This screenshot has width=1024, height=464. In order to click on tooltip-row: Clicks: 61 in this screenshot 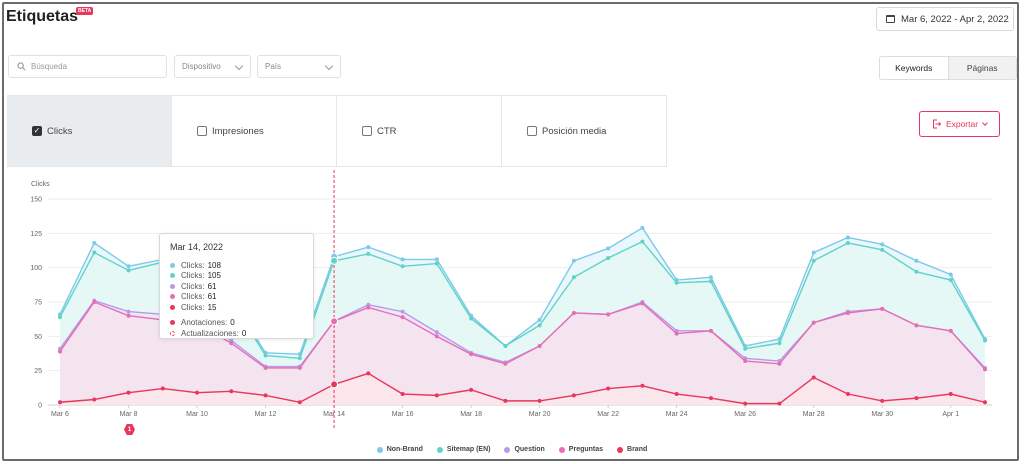, I will do `click(236, 286)`.